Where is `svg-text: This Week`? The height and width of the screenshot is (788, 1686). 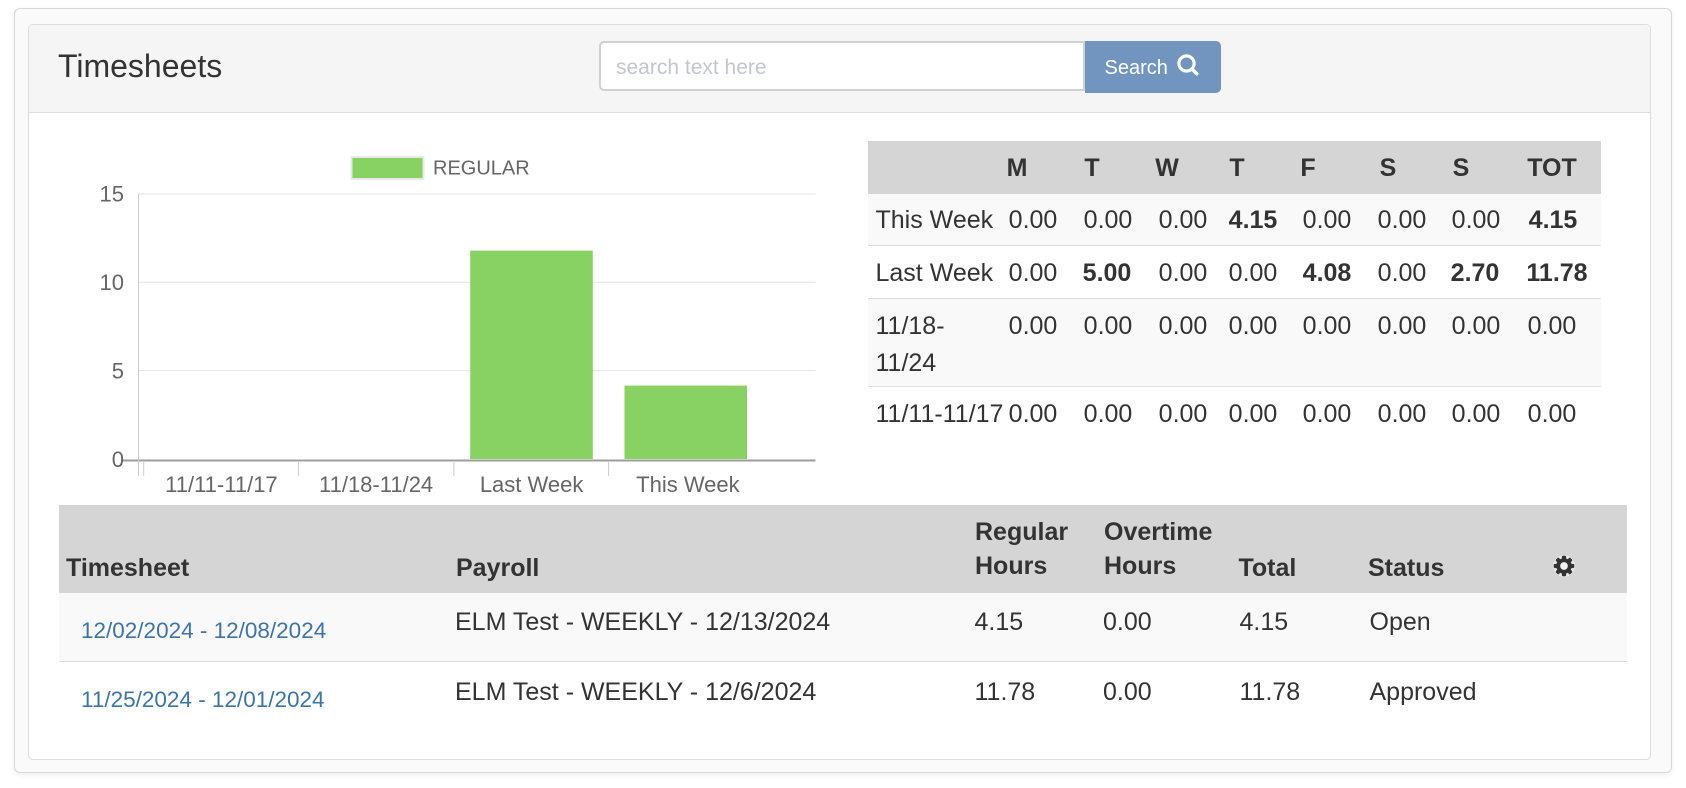
svg-text: This Week is located at coordinates (688, 484).